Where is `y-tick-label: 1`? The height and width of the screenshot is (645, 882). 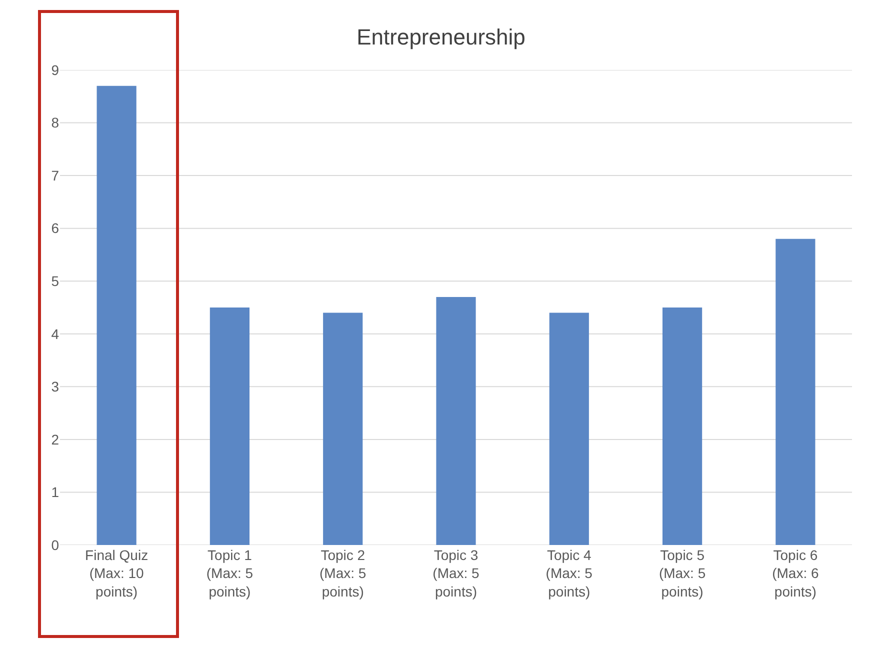 y-tick-label: 1 is located at coordinates (55, 492).